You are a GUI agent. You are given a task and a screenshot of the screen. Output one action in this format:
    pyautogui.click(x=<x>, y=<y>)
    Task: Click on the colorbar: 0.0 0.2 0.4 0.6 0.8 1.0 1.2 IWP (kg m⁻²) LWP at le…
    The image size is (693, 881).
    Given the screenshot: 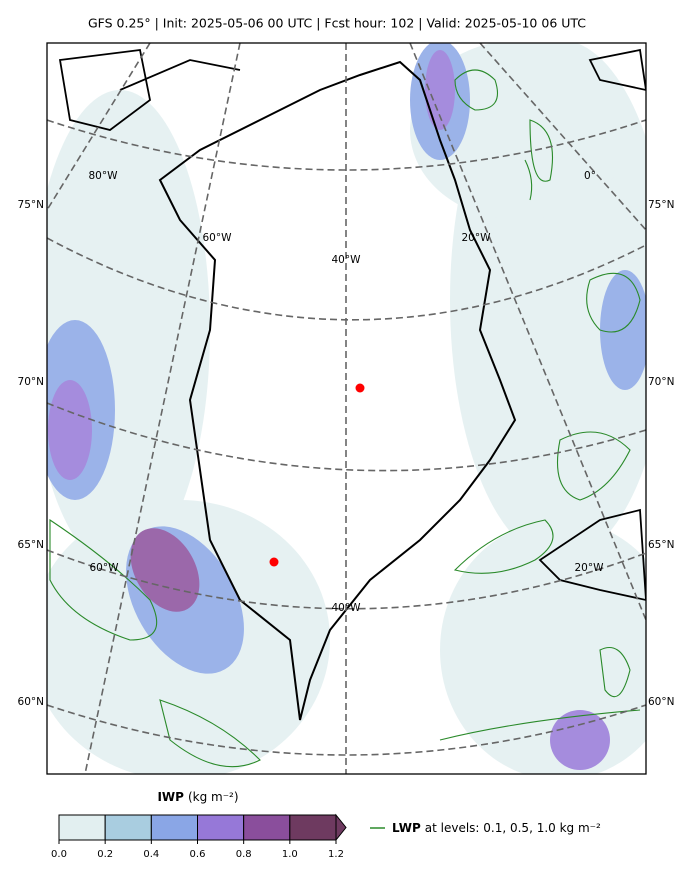 What is the action you would take?
    pyautogui.click(x=326, y=825)
    